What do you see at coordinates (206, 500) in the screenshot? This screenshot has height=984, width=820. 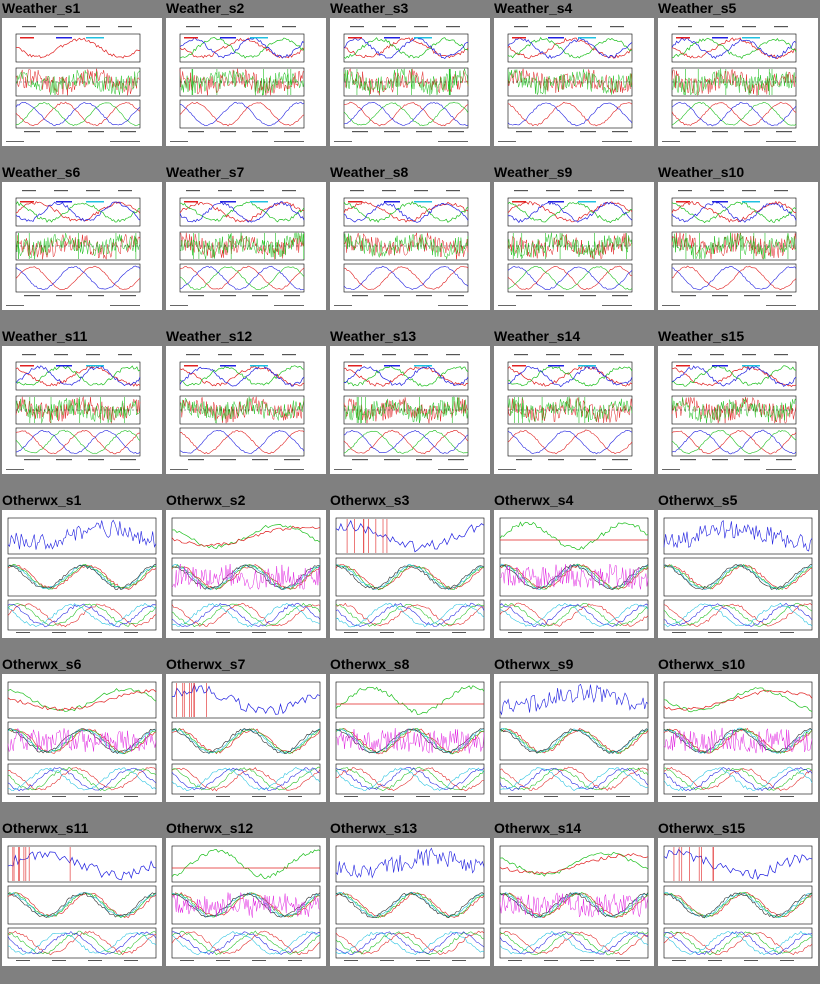 I see `thumbnail-title: Otherwx_s2` at bounding box center [206, 500].